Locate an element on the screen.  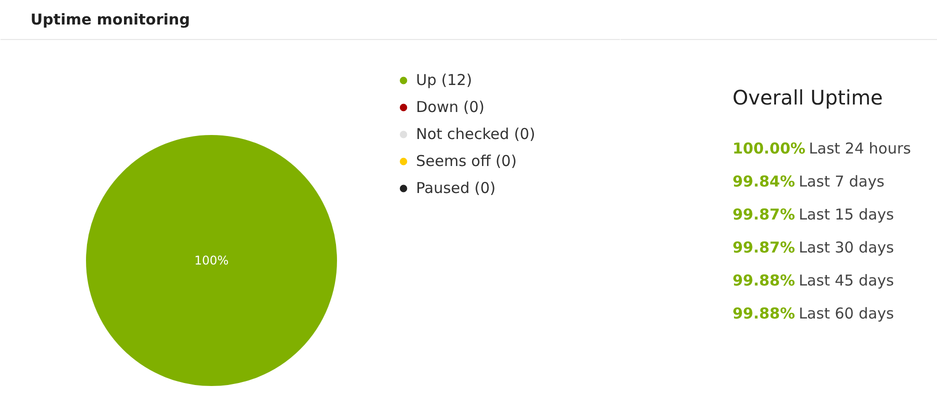
data-label: 100% is located at coordinates (211, 261).